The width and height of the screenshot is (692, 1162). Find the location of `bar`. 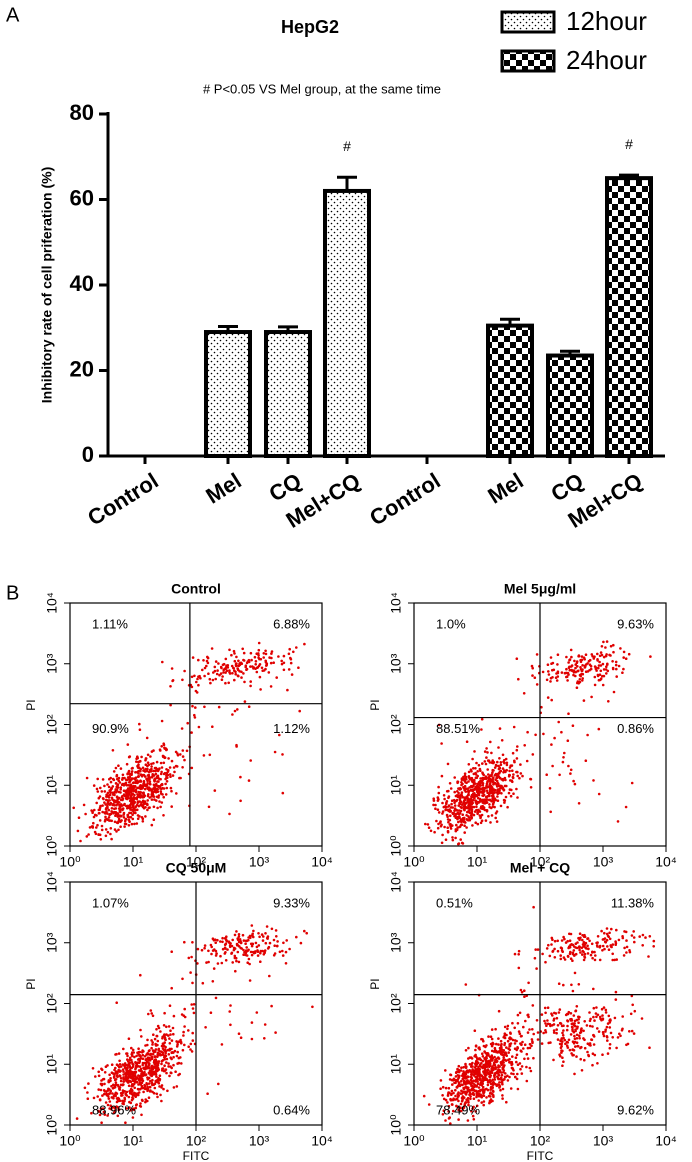

bar is located at coordinates (570, 406).